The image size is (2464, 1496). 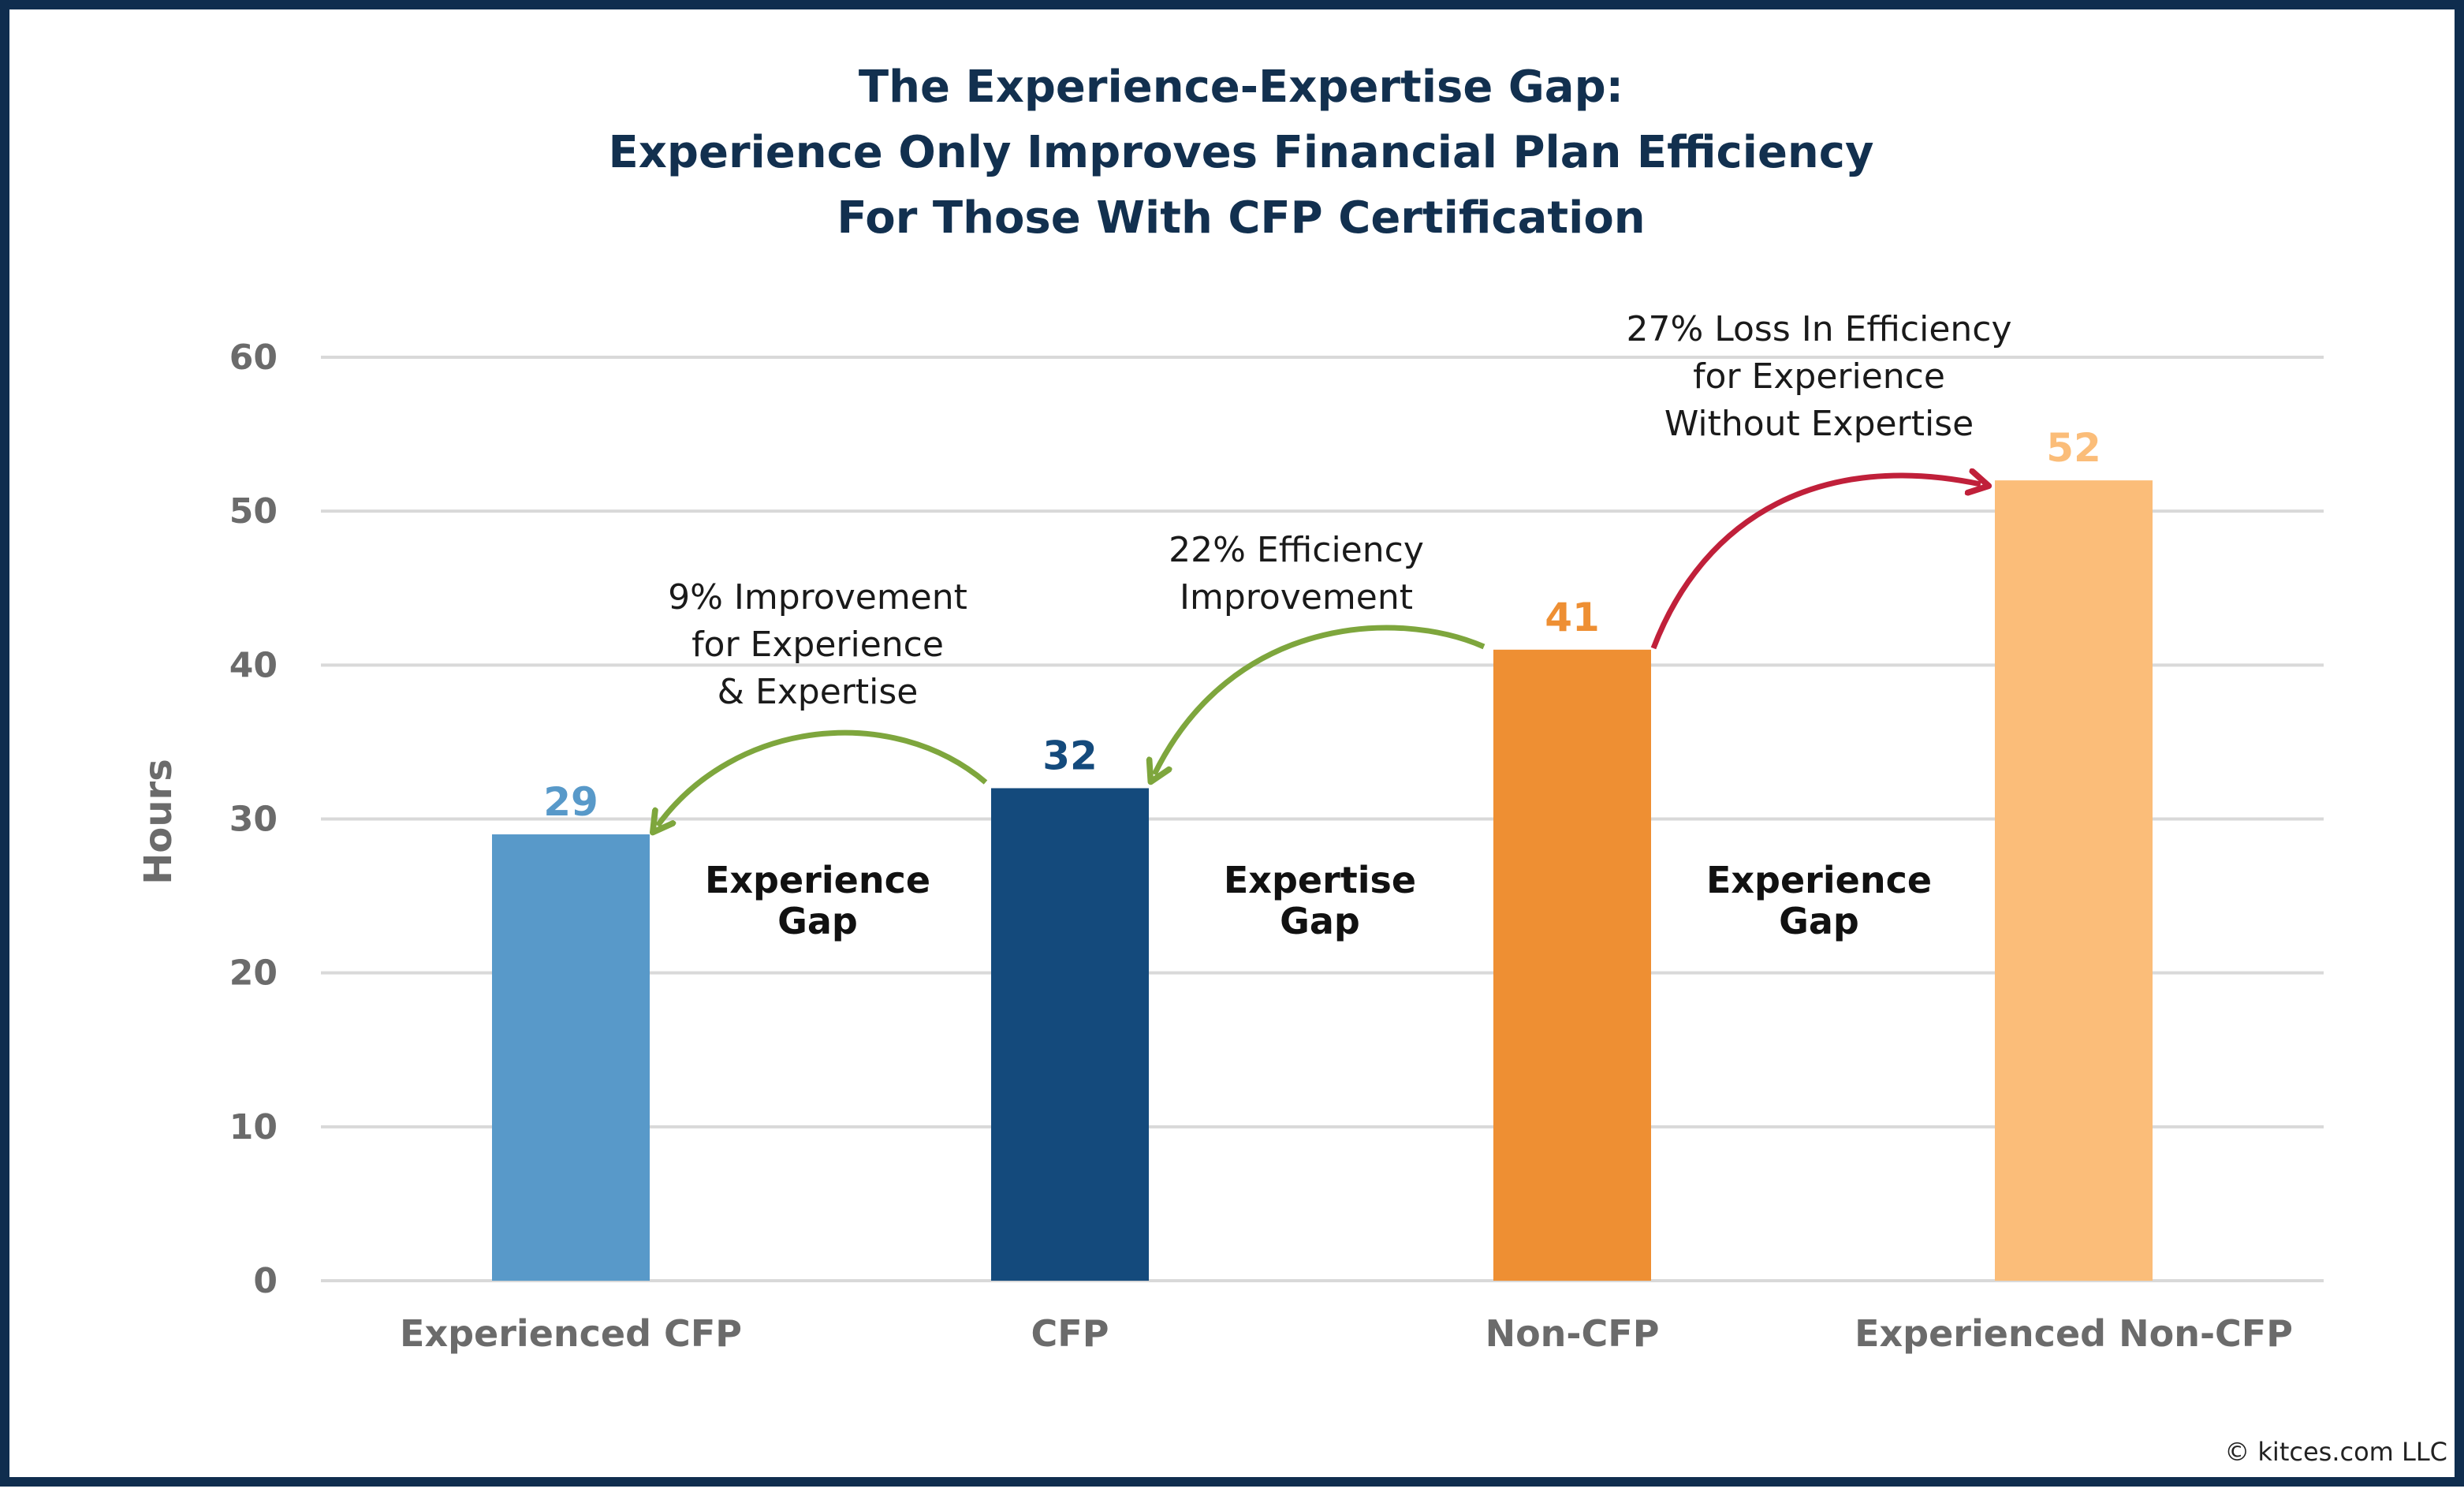 What do you see at coordinates (1818, 329) in the screenshot?
I see `annotation-27pct-line-1: 27% Loss In Efficiency` at bounding box center [1818, 329].